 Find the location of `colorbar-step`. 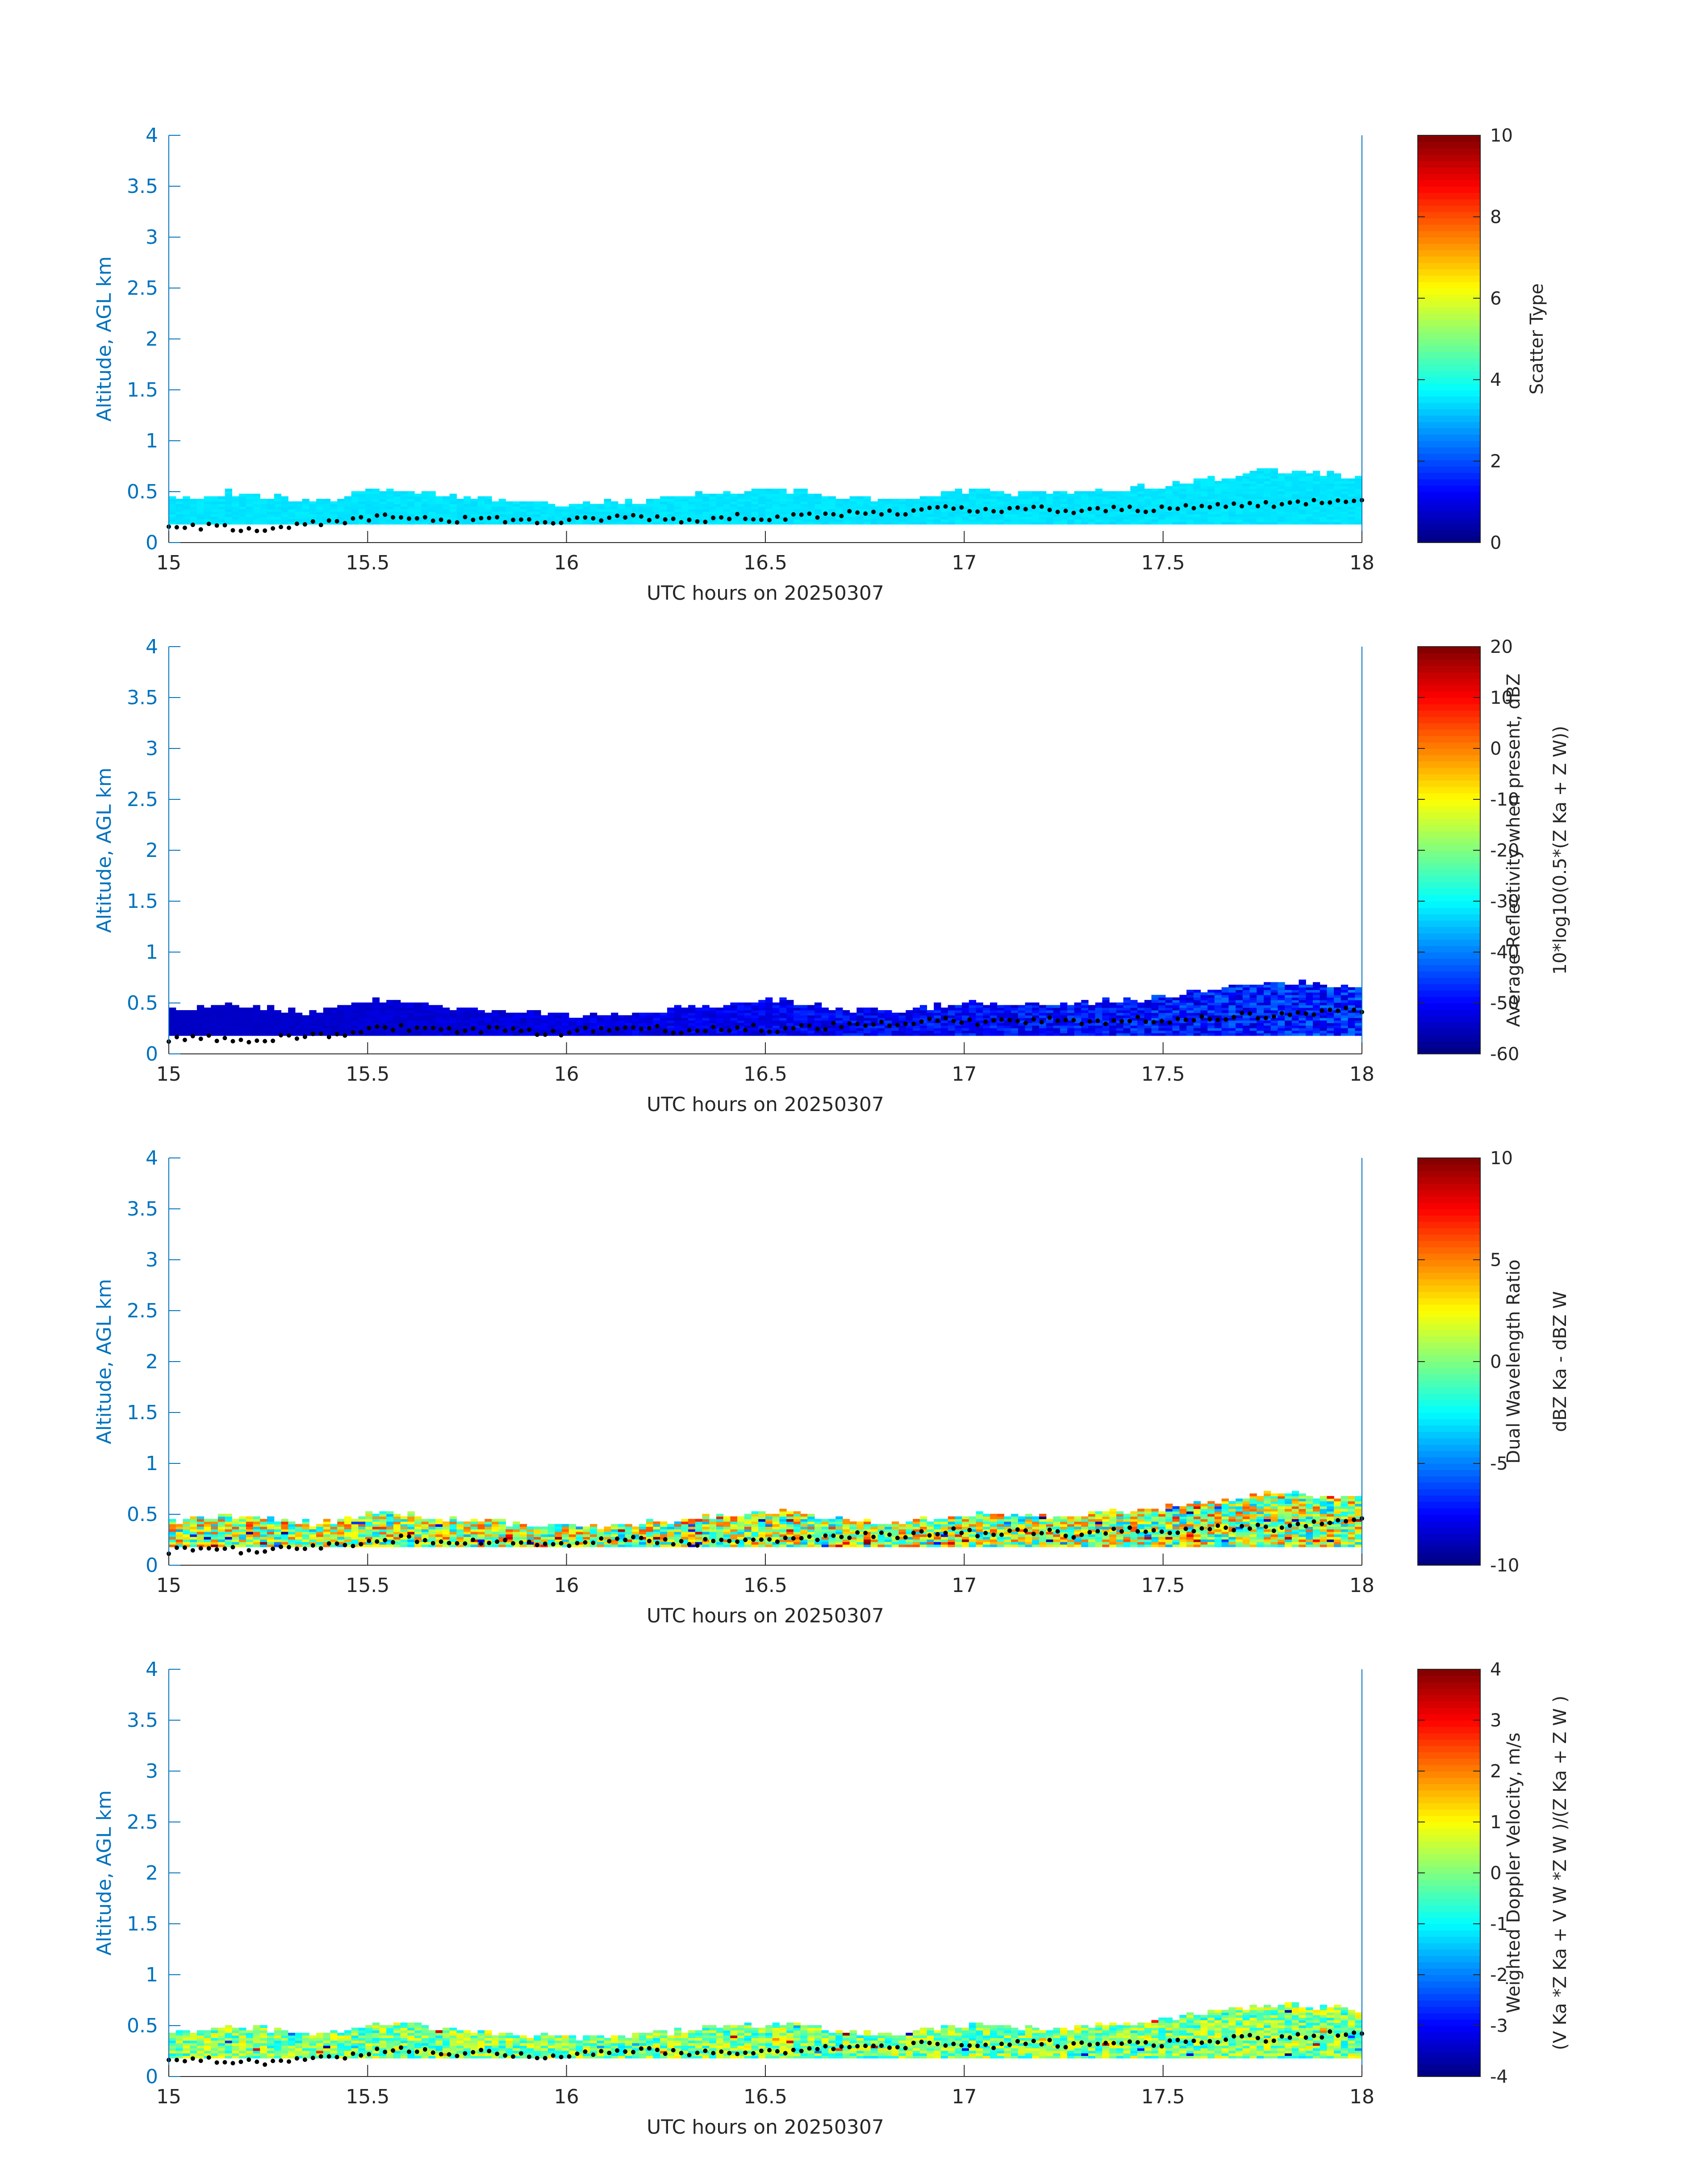

colorbar-step is located at coordinates (1449, 688).